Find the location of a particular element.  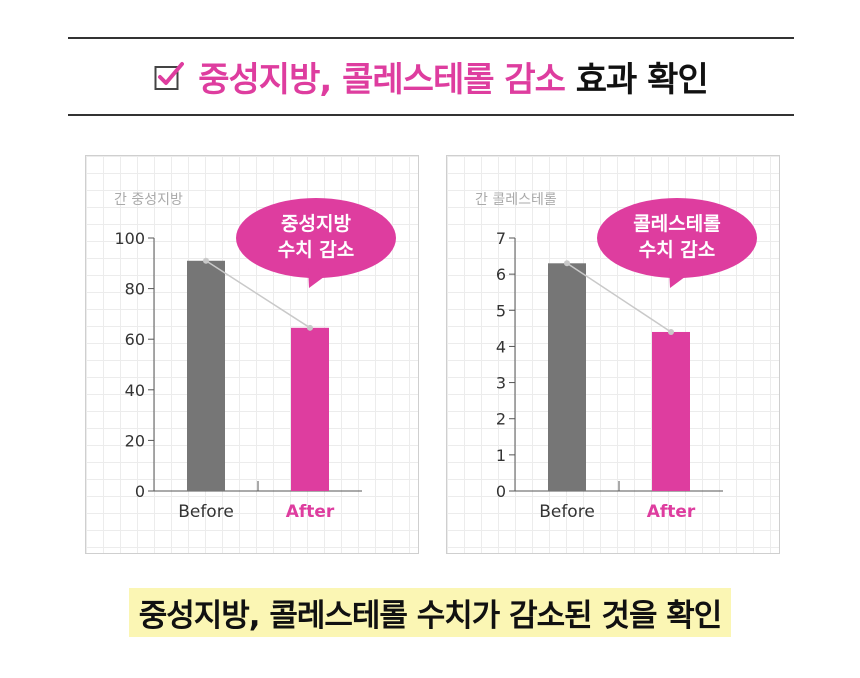

caption-text: 중성지방, 콜레스테롤 수치가 감소된 것을 확인 is located at coordinates (430, 612).